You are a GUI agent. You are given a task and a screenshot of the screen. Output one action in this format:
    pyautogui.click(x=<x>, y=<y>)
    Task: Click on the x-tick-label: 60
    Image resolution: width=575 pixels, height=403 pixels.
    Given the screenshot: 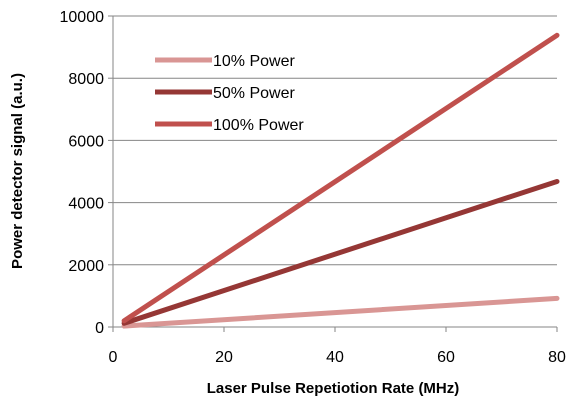 What is the action you would take?
    pyautogui.click(x=446, y=357)
    